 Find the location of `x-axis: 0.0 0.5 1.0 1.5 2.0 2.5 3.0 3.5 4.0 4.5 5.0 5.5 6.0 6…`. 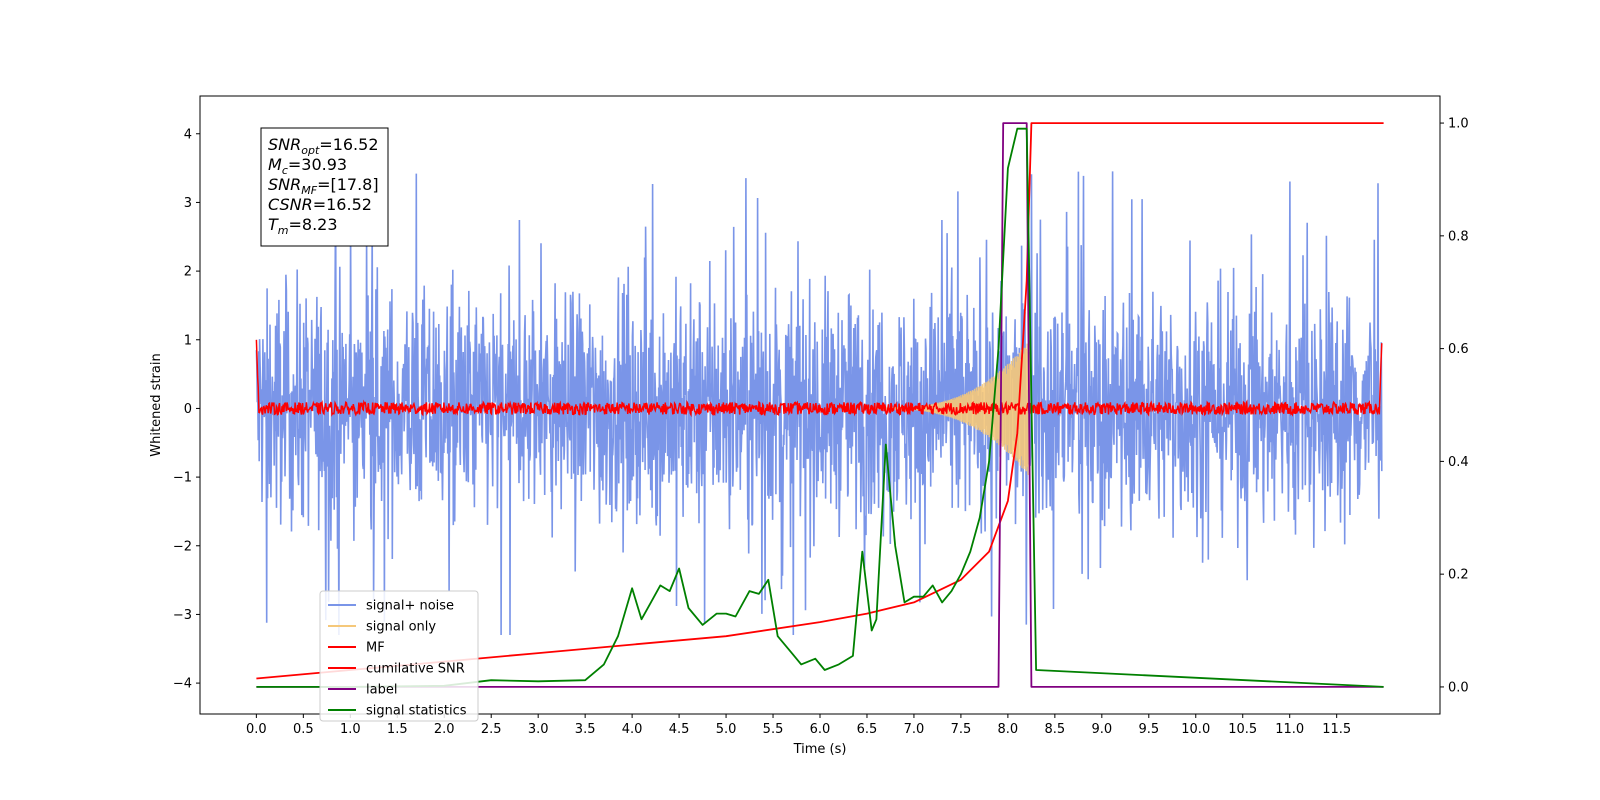

x-axis: 0.0 0.5 1.0 1.5 2.0 2.5 3.0 3.5 4.0 4.5 5.0 5.5 6.0 6… is located at coordinates (798, 725).